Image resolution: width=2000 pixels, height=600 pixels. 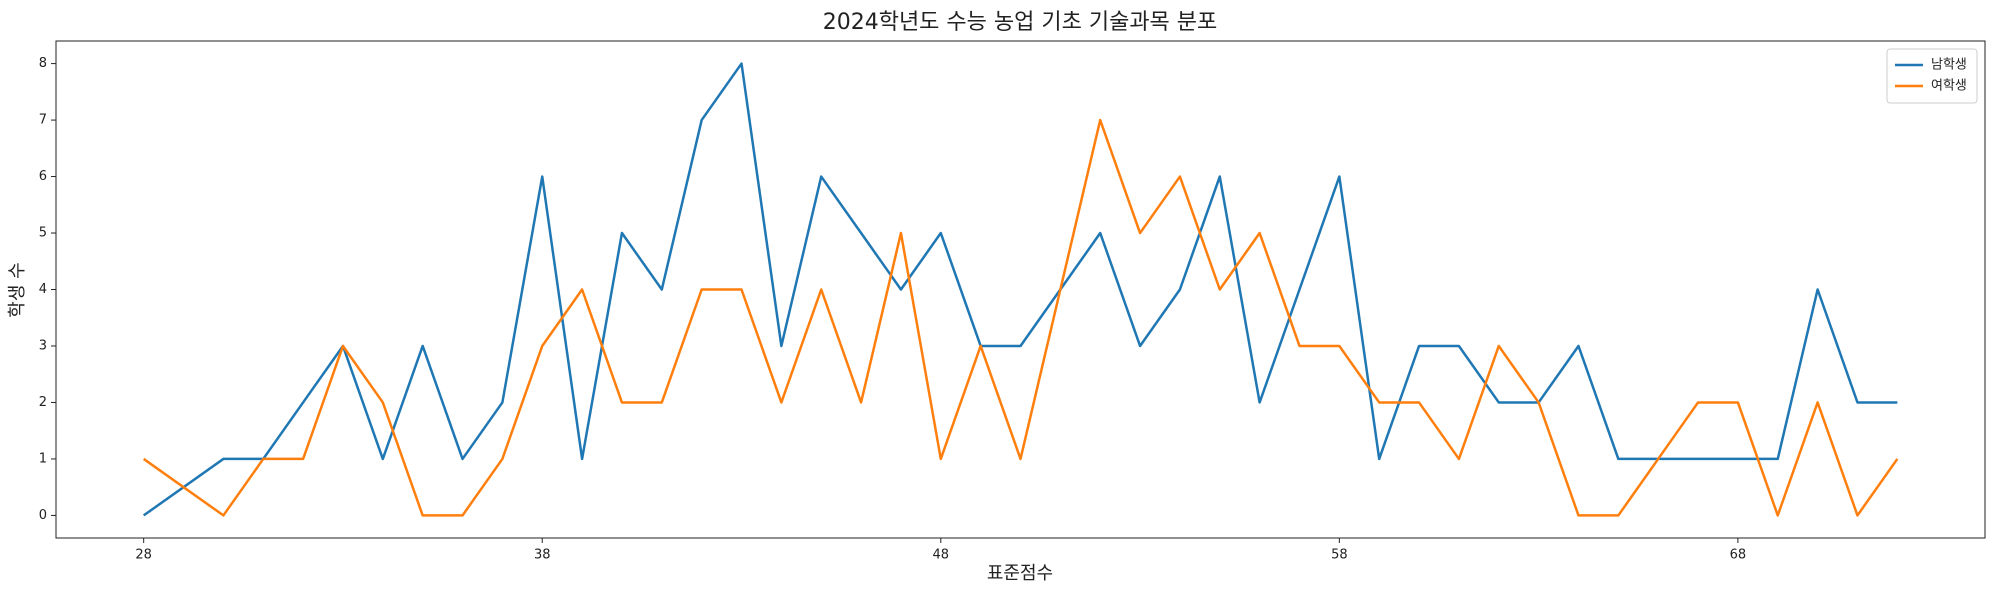 What do you see at coordinates (1020, 22) in the screenshot?
I see `chart-title: 2024학년도 수능 농업 기초 기술과목 분포` at bounding box center [1020, 22].